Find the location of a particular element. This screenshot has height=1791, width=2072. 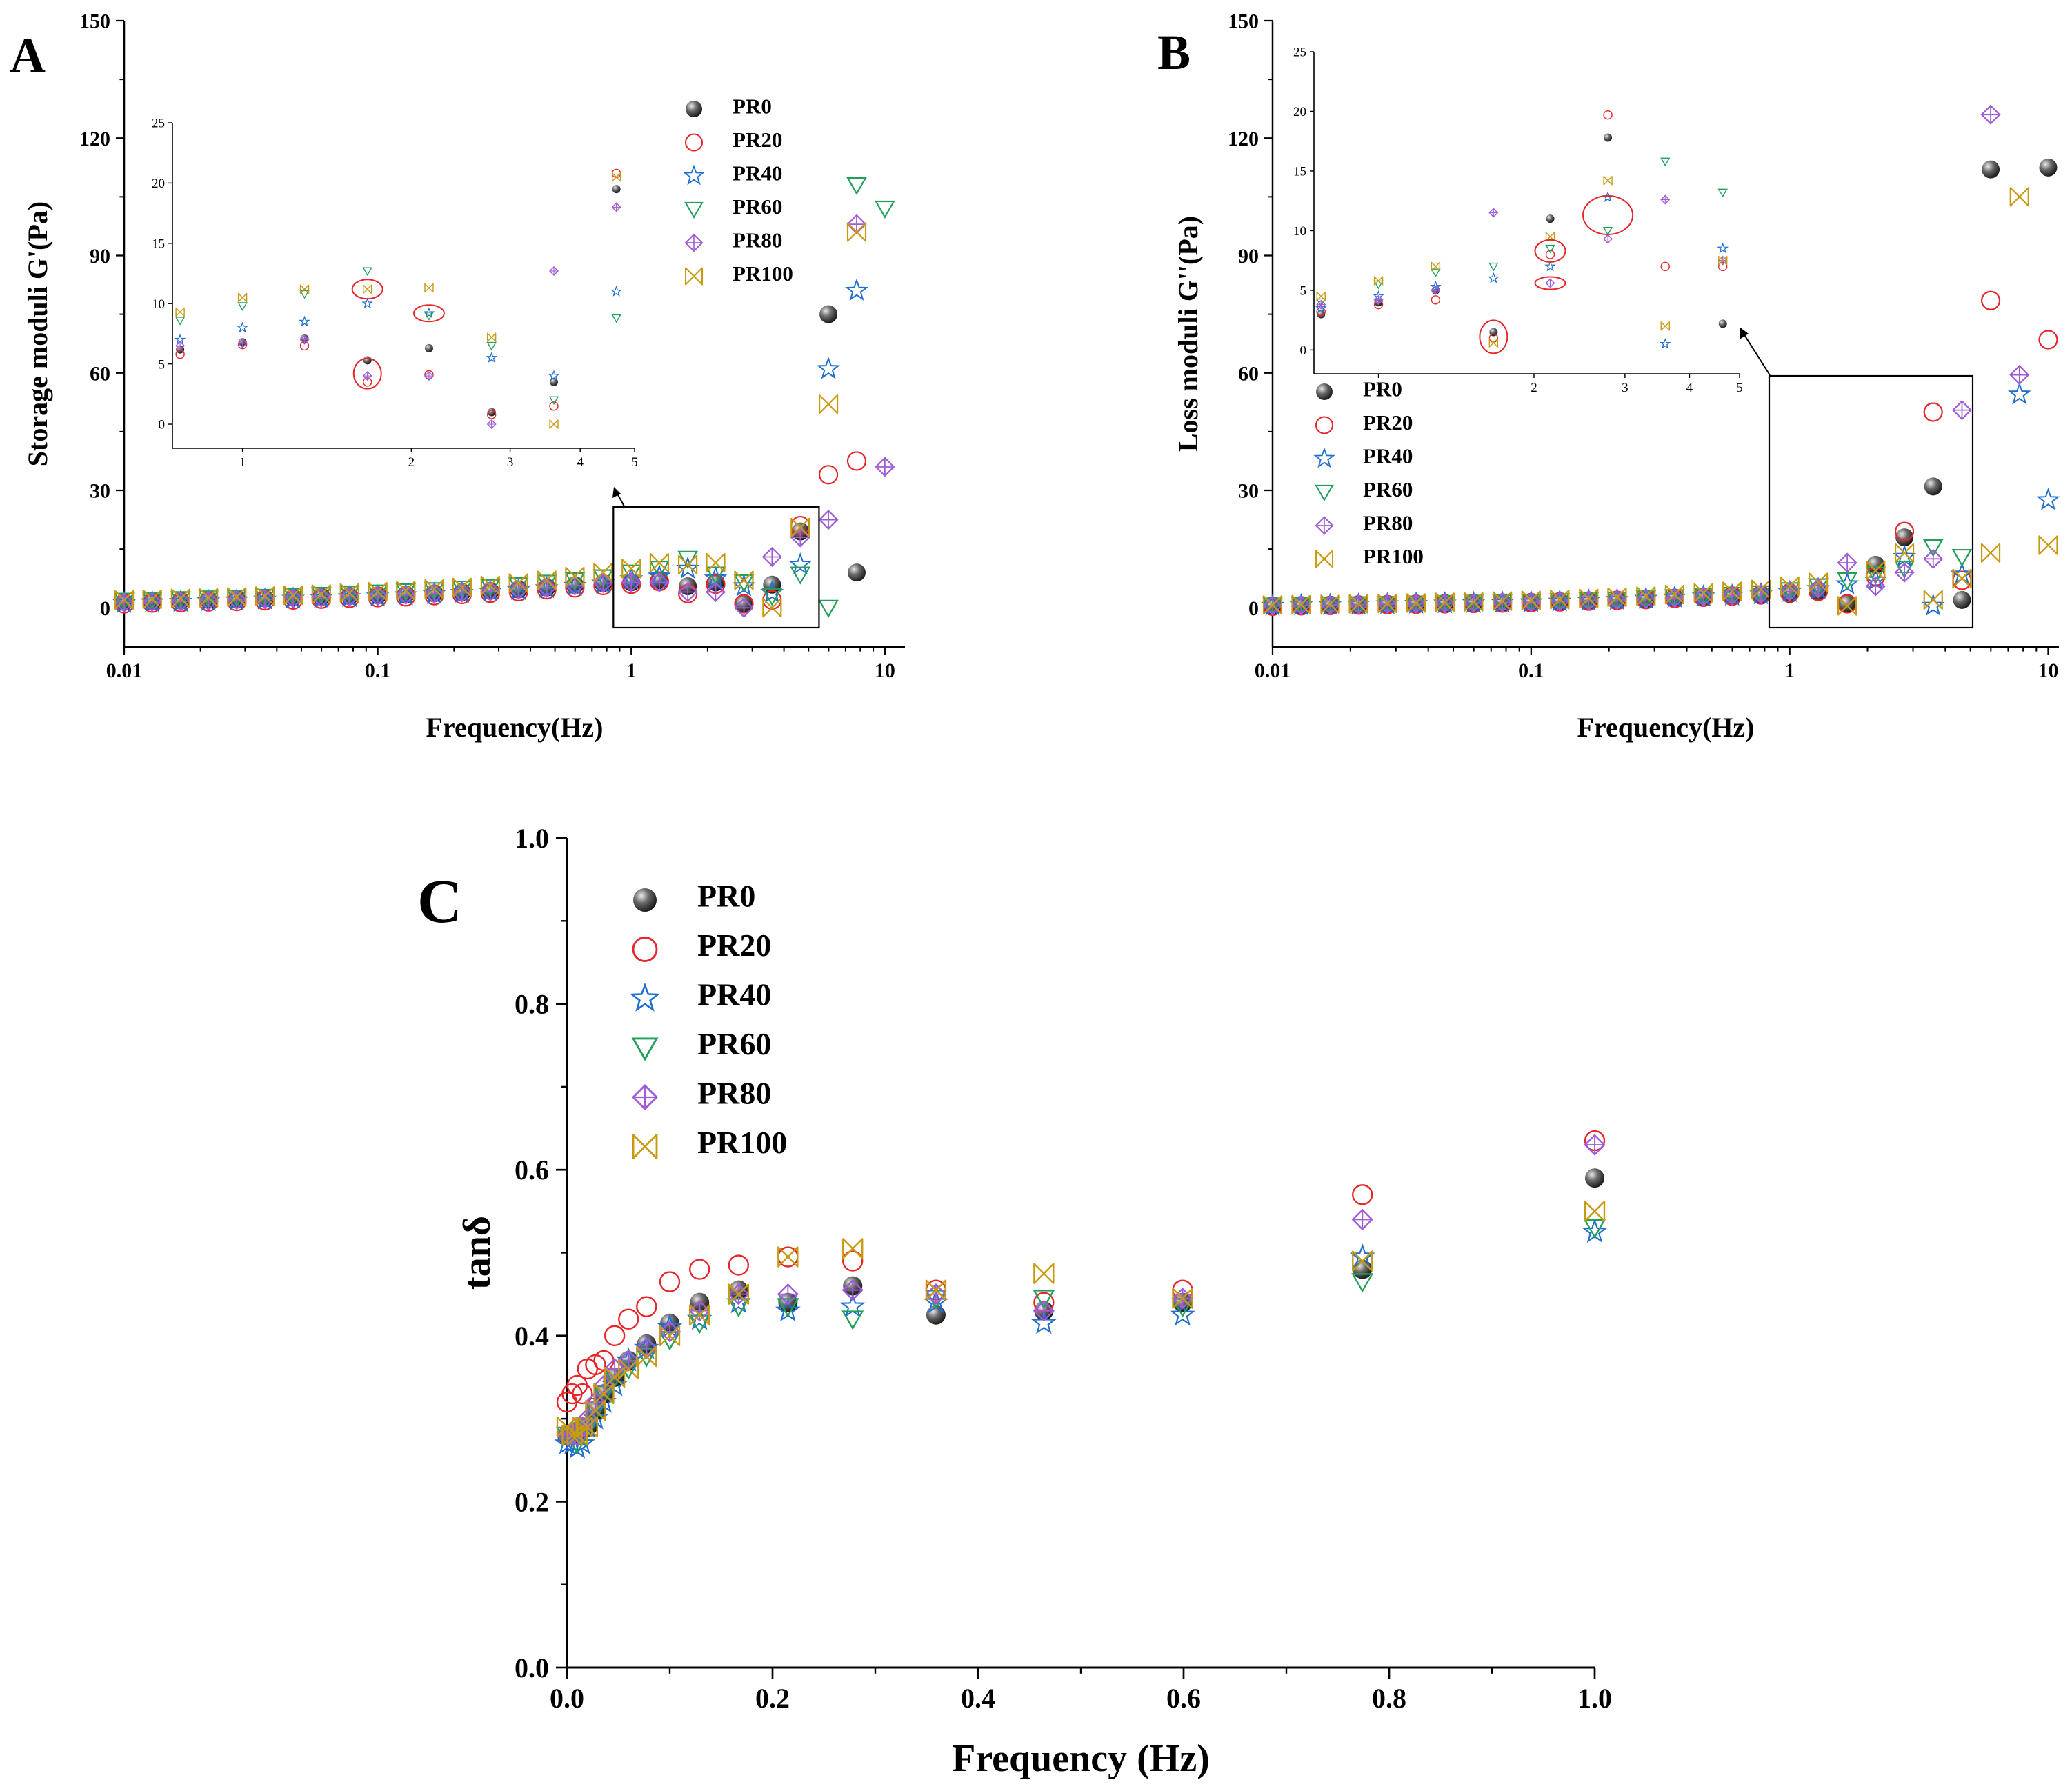

panel-a-inset-x-tick-label: 4 is located at coordinates (581, 462).